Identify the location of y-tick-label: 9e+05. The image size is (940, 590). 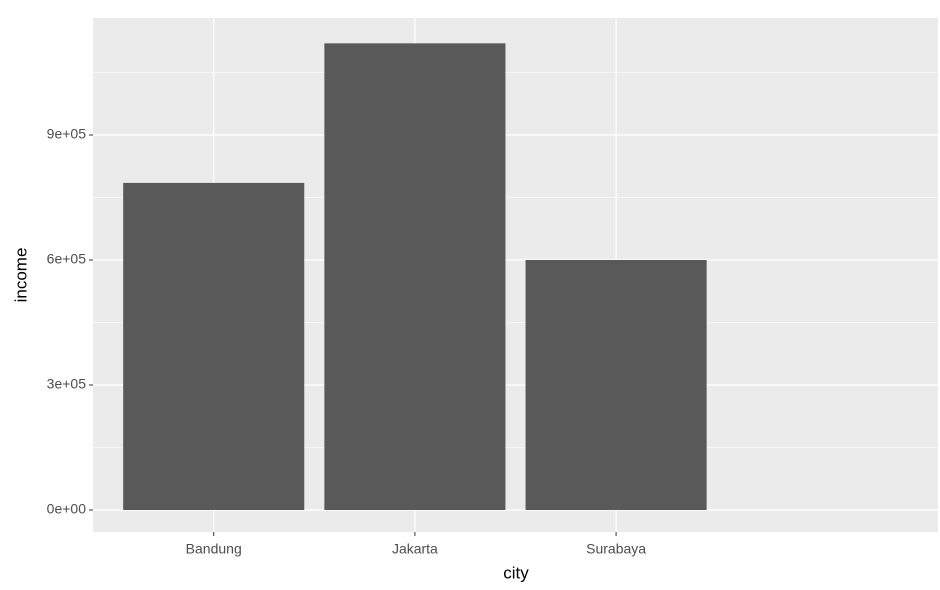
(67, 134).